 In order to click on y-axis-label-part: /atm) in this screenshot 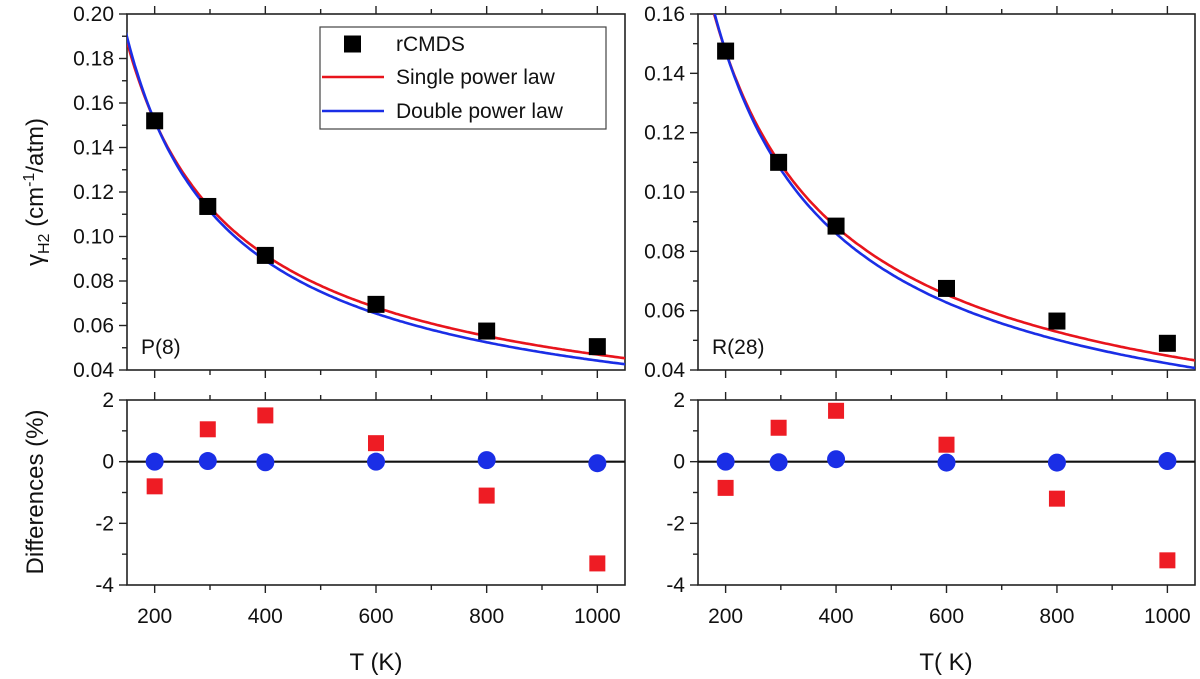, I will do `click(35, 145)`.